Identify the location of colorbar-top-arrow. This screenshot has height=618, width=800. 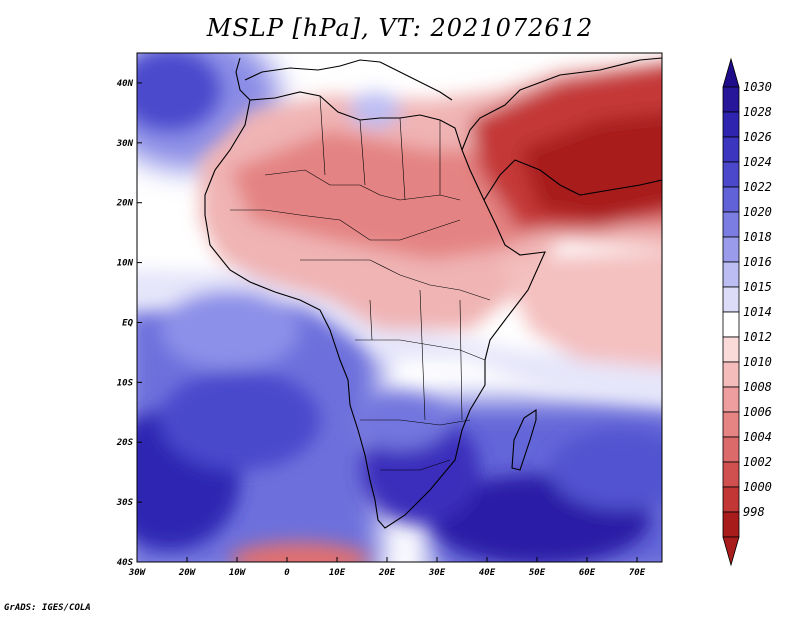
(731, 72).